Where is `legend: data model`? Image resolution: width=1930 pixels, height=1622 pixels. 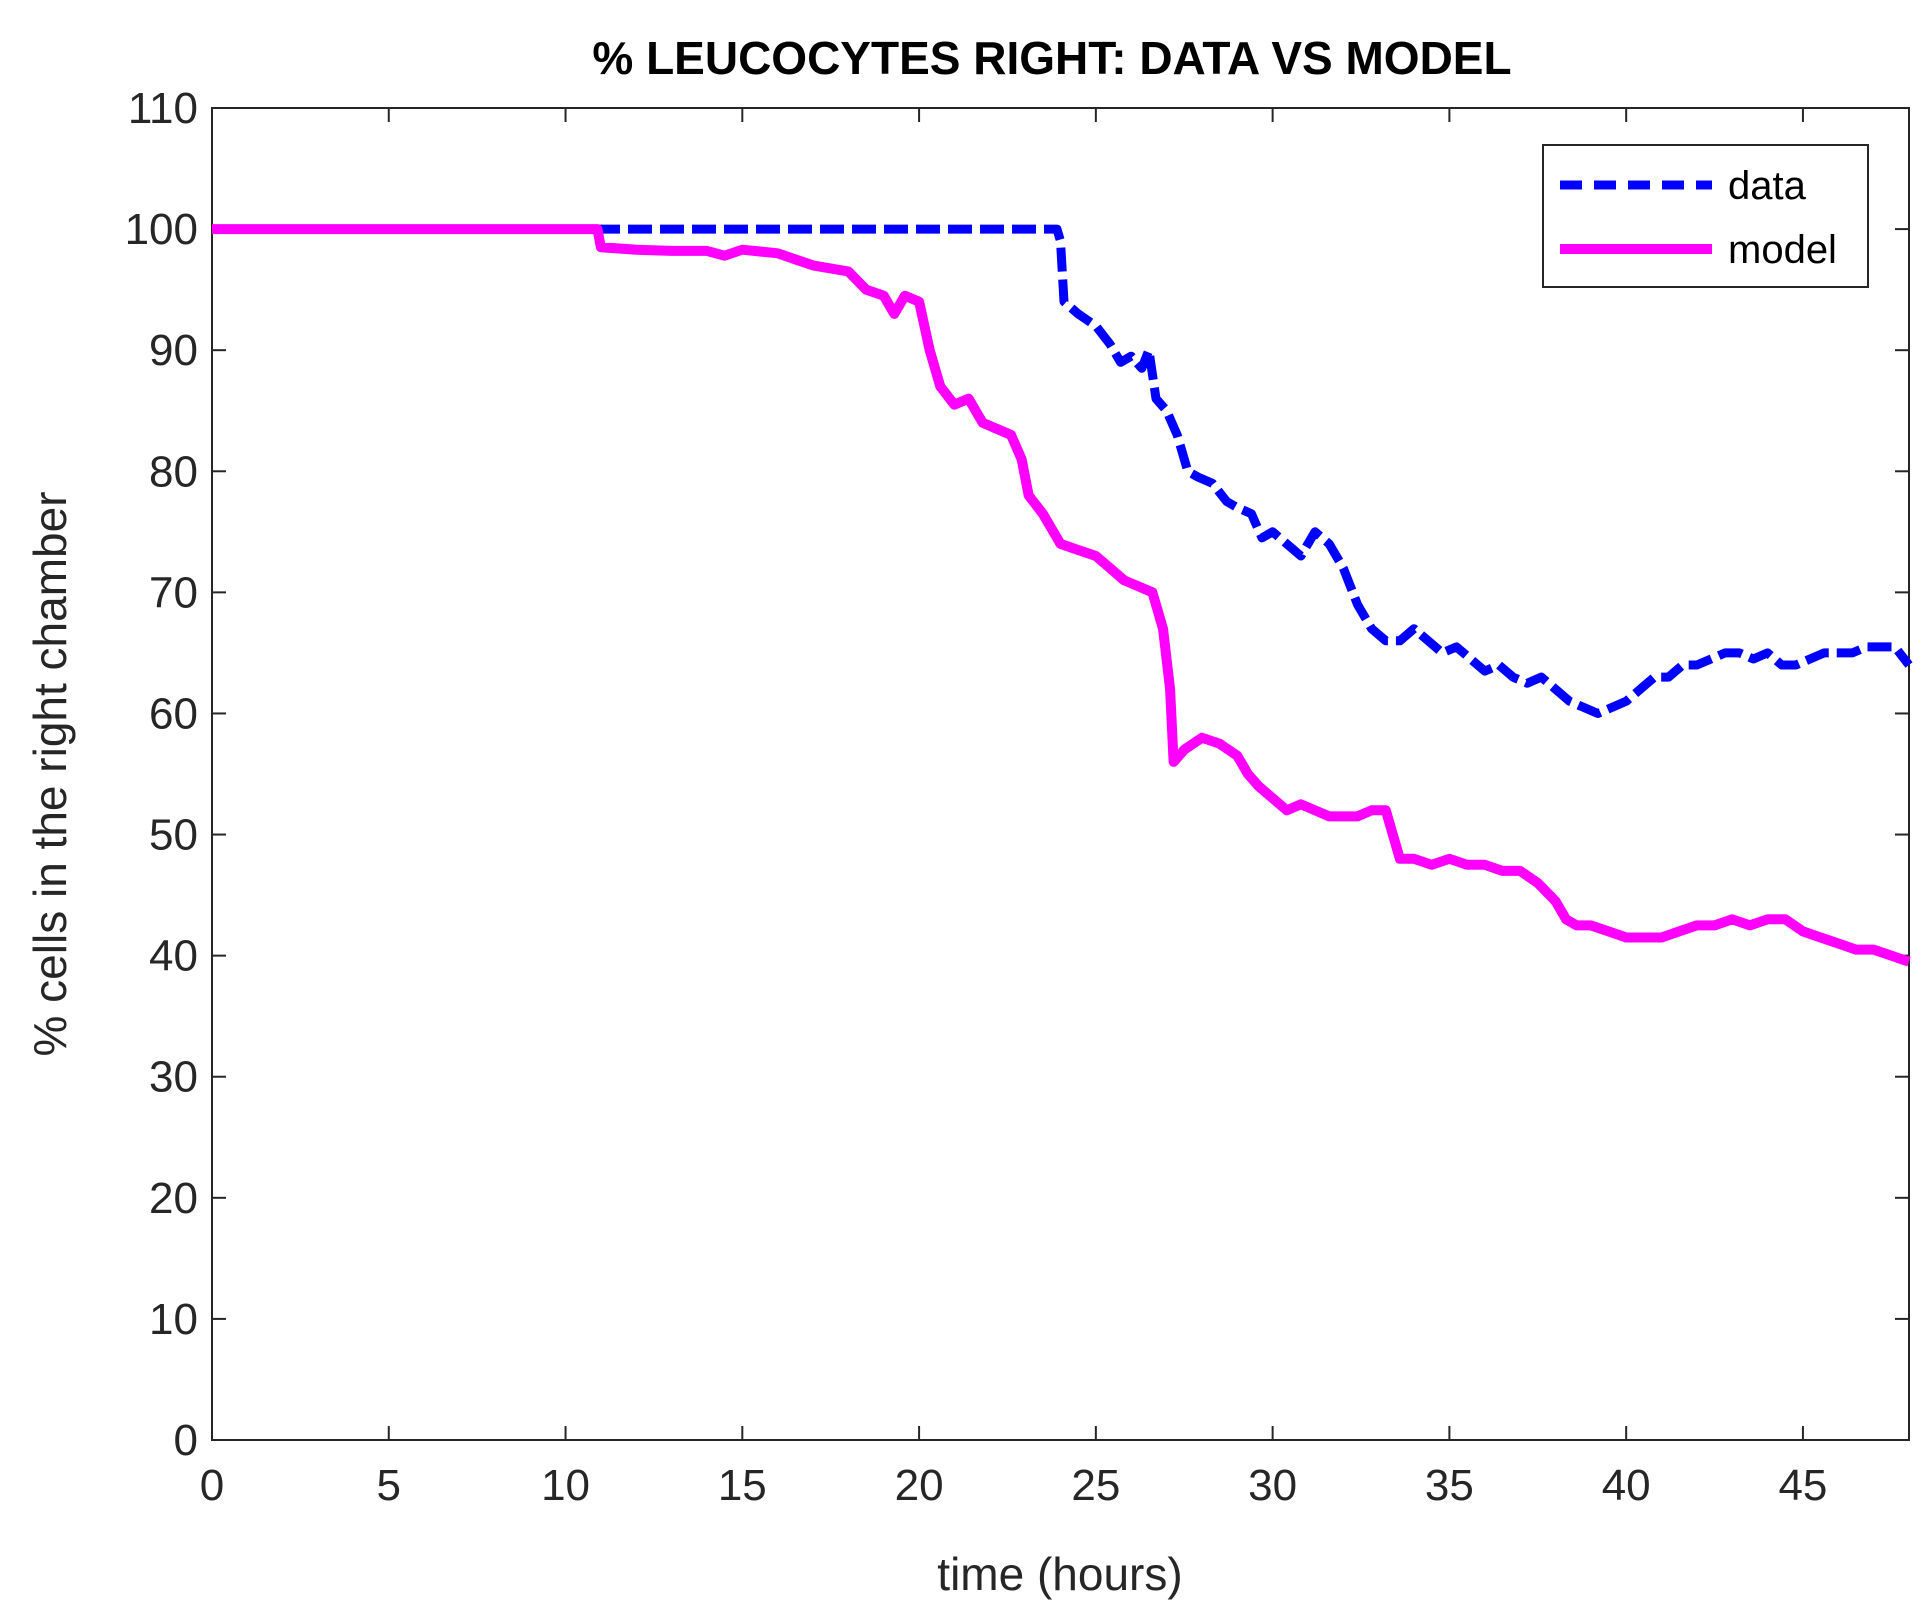
legend: data model is located at coordinates (1705, 216).